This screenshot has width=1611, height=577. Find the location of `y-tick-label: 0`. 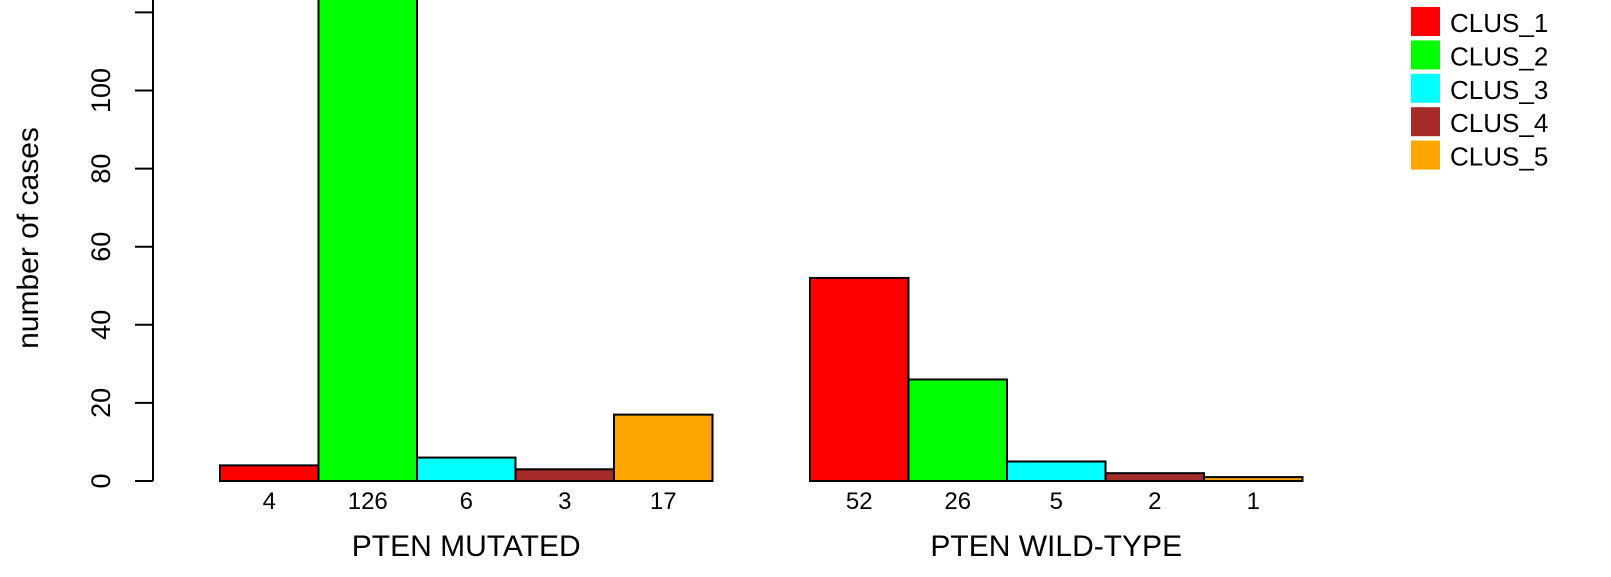

y-tick-label: 0 is located at coordinates (101, 480).